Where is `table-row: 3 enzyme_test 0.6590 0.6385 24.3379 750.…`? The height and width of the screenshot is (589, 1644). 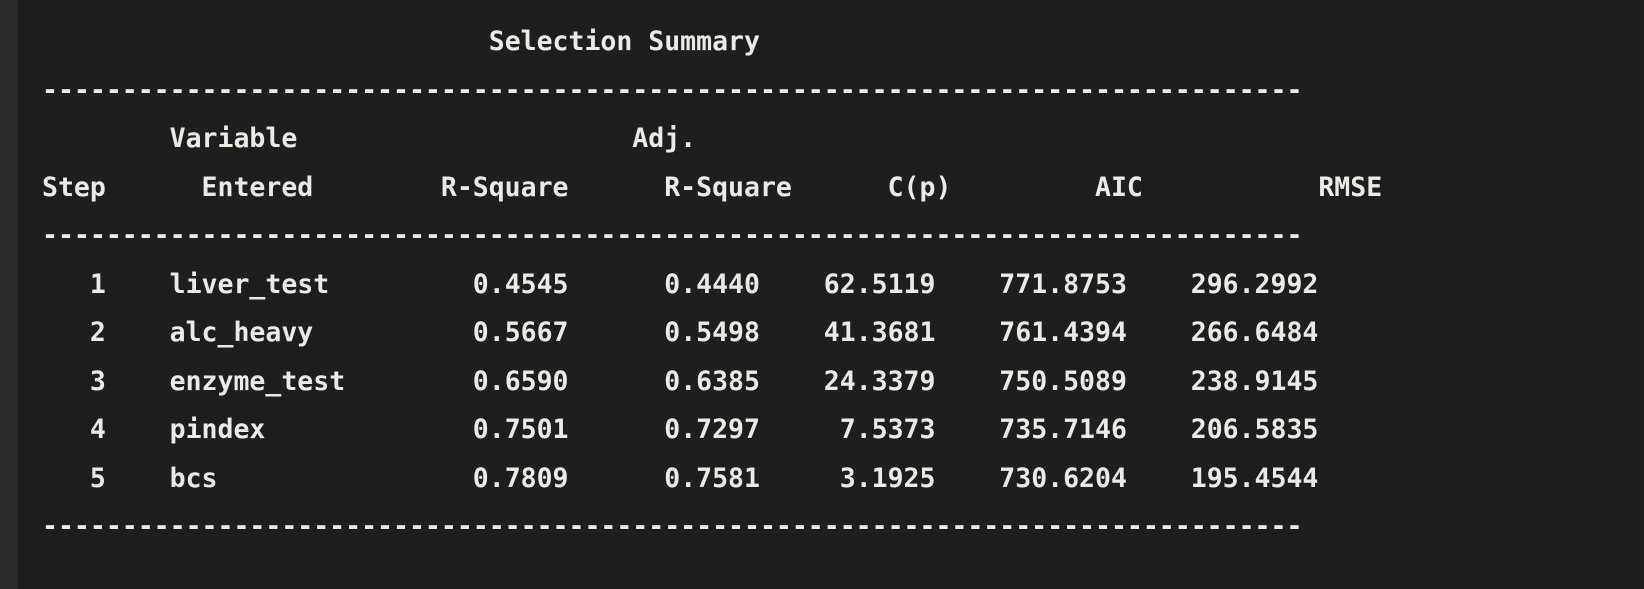 table-row: 3 enzyme_test 0.6590 0.6385 24.3379 750.… is located at coordinates (712, 382).